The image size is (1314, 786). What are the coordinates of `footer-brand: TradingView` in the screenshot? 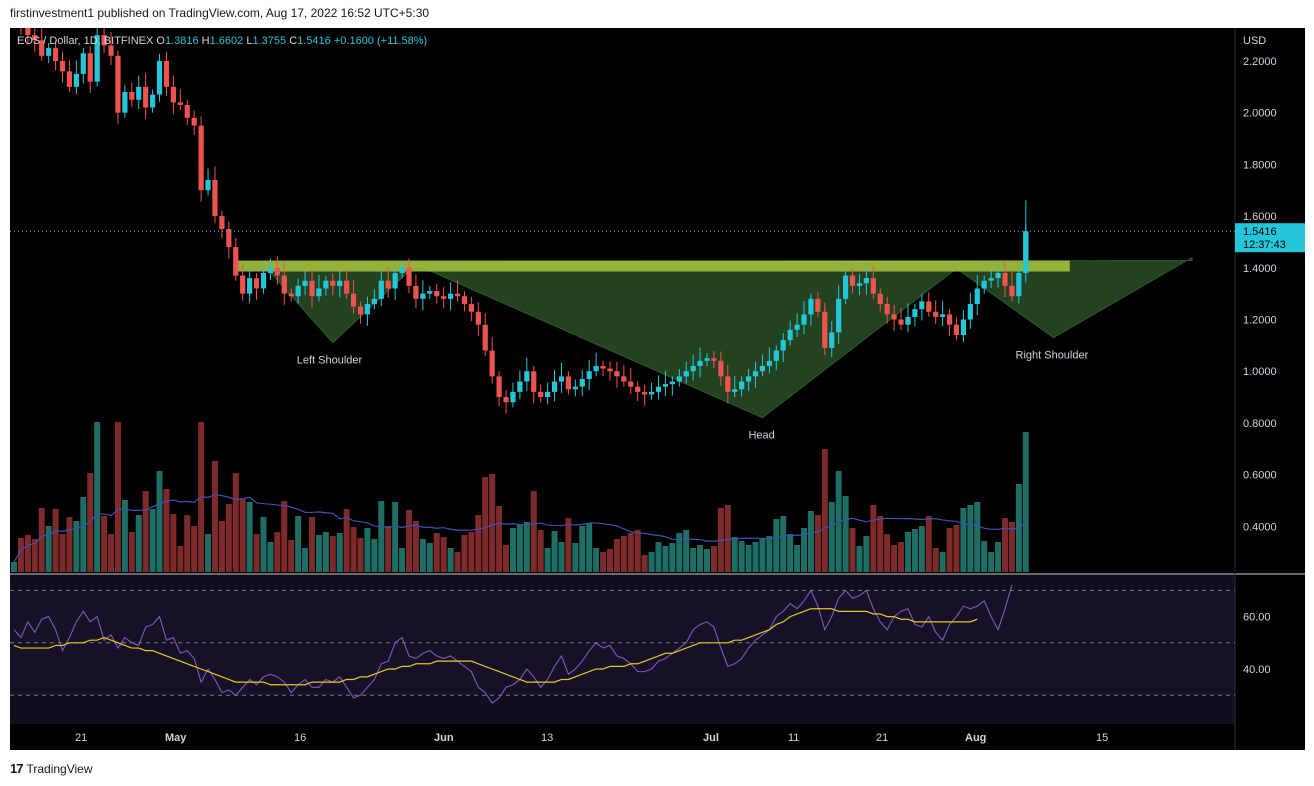 It's located at (59, 768).